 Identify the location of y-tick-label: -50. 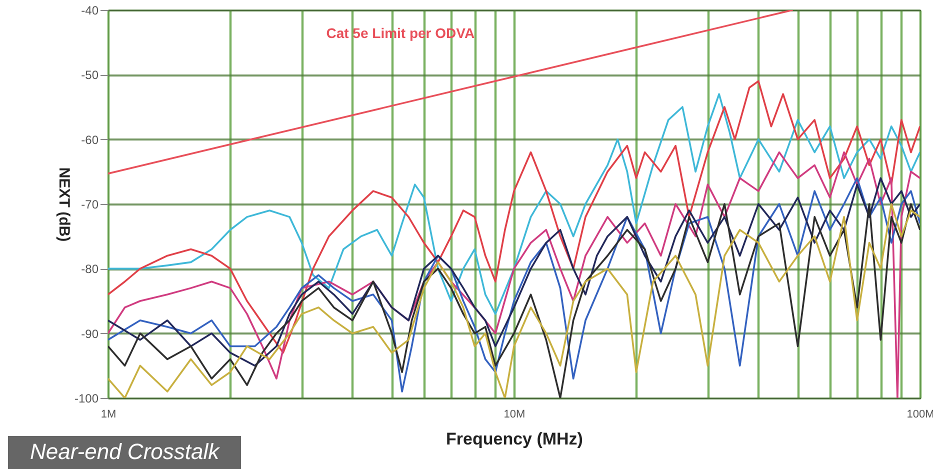
(90, 75).